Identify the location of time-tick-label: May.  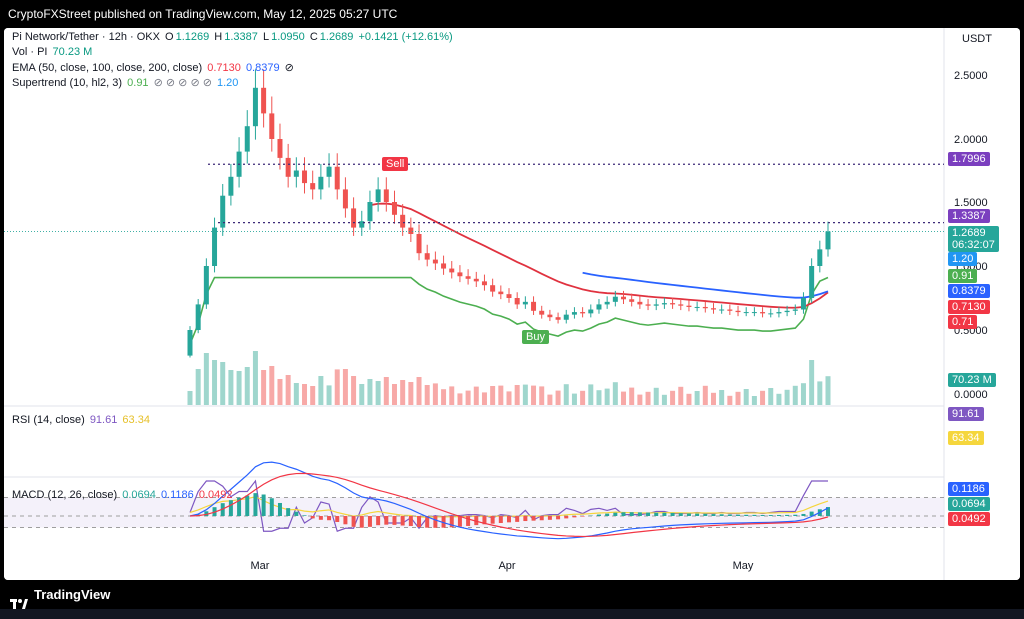
(743, 566).